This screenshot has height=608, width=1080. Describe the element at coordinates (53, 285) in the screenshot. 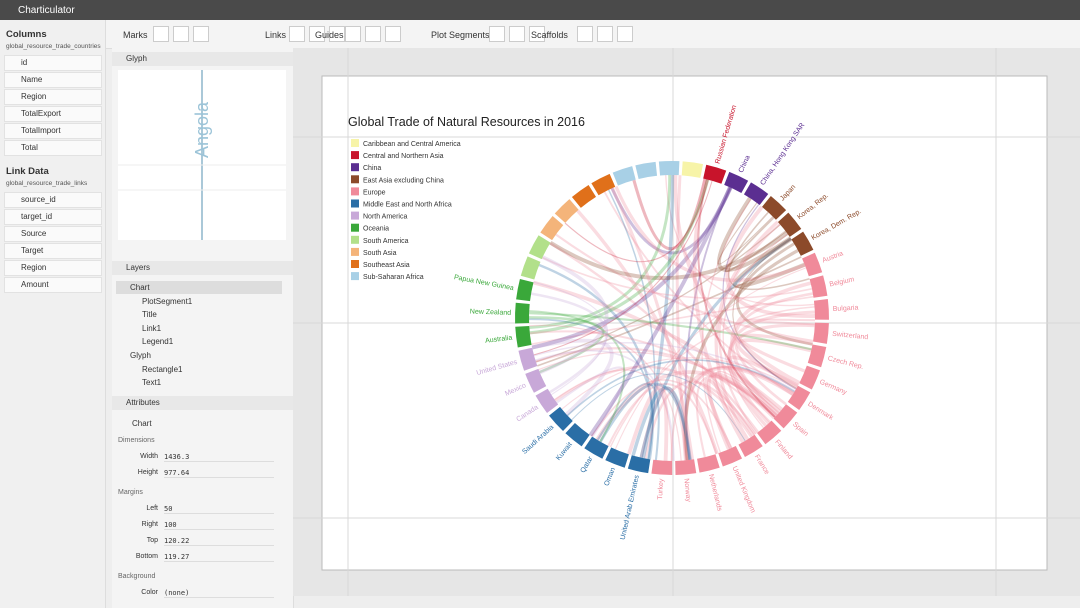

I see `field: Amount` at that location.